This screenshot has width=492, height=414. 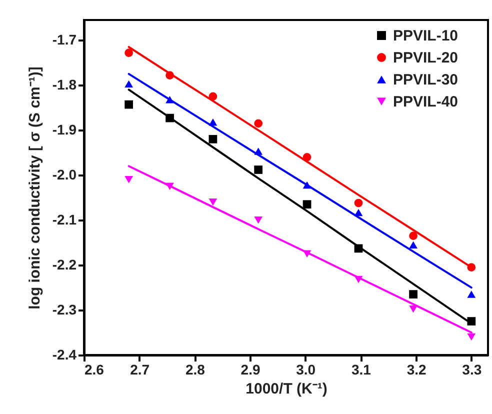 I want to click on x-tick-label: 3.1, so click(x=361, y=370).